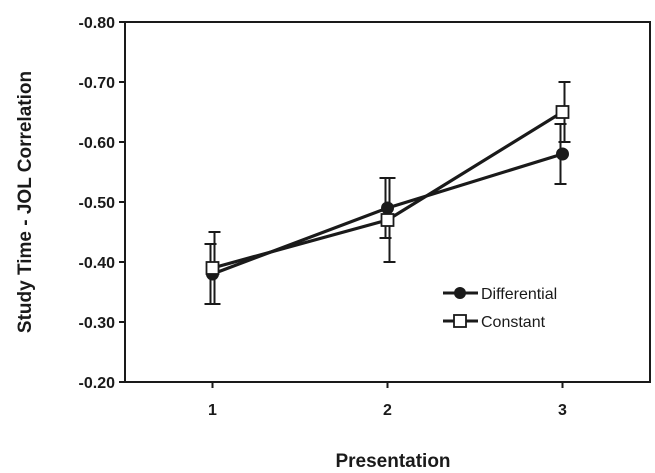  Describe the element at coordinates (387, 410) in the screenshot. I see `x-tick-label: 2` at that location.